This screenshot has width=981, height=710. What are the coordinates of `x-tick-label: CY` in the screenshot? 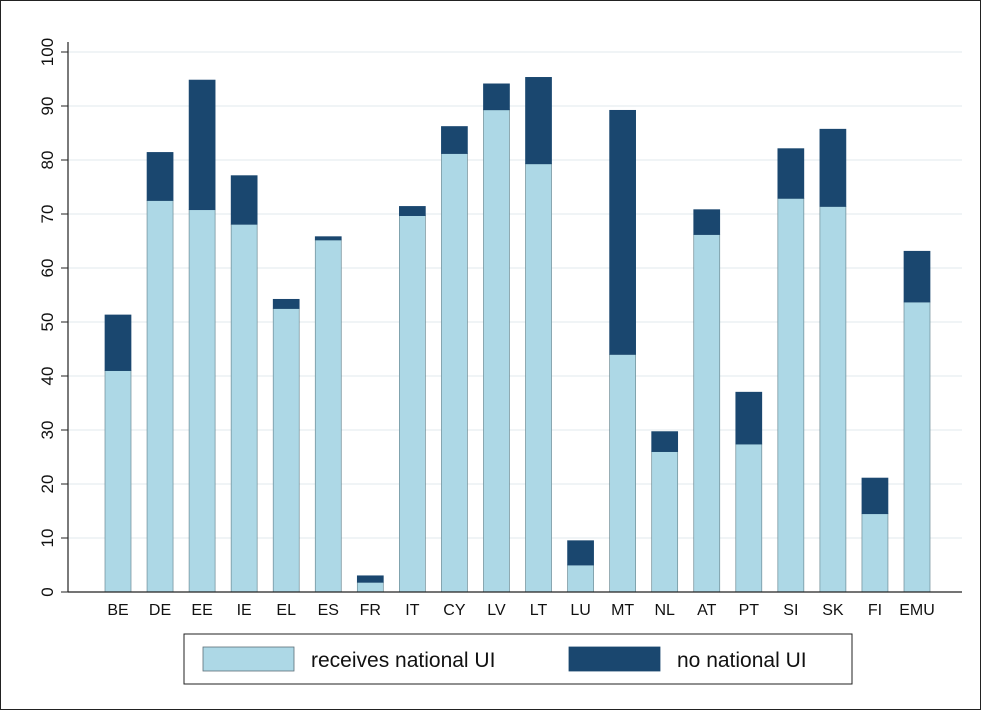 It's located at (454, 610).